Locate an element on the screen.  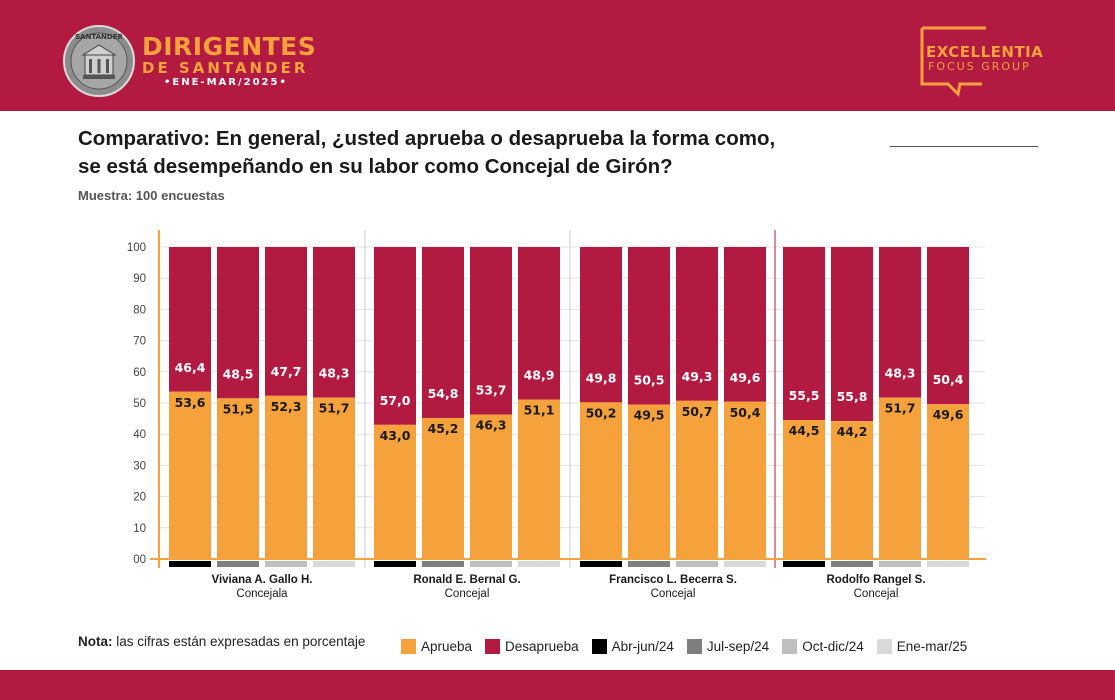
legend-label: Jul-sep/24 is located at coordinates (738, 646).